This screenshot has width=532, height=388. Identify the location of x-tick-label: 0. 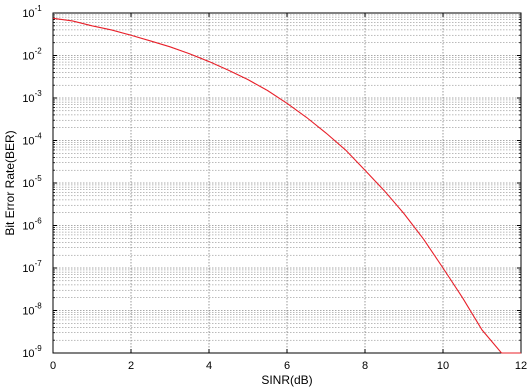
(53, 366).